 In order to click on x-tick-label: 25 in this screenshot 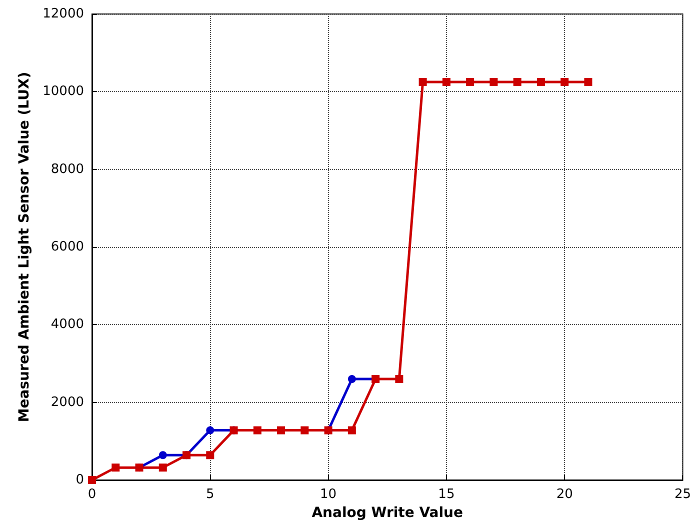, I will do `click(682, 494)`.